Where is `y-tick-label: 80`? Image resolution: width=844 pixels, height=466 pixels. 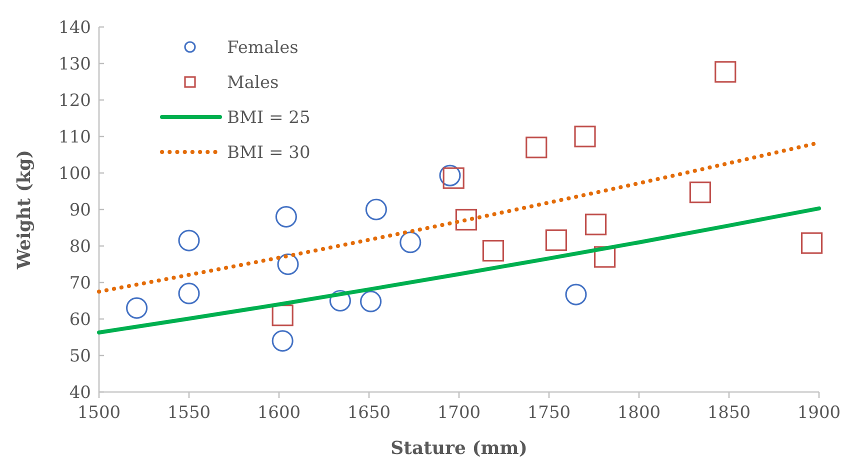
y-tick-label: 80 is located at coordinates (80, 246).